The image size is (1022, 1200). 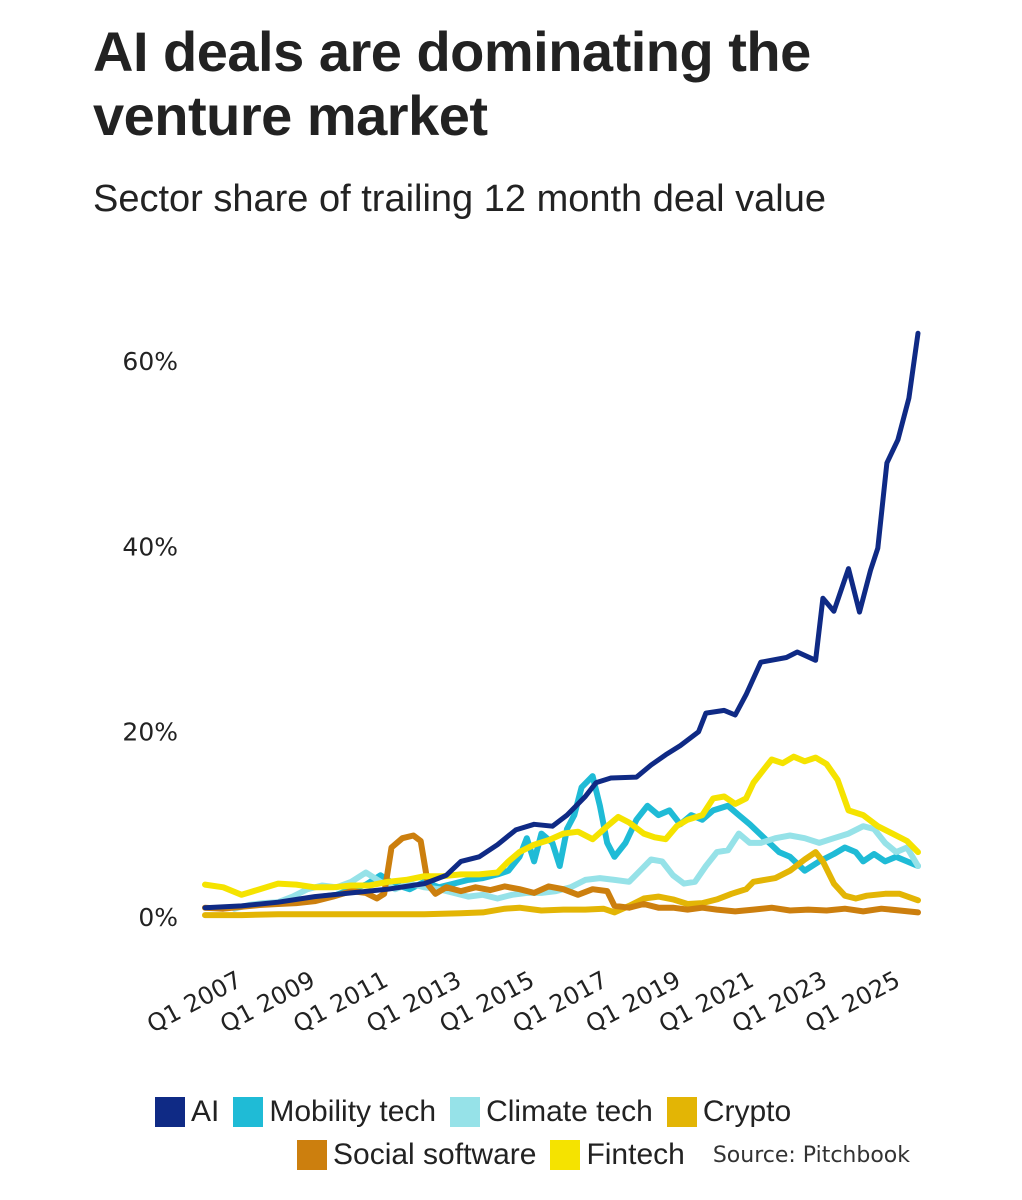 I want to click on legend-item-social-software: Social software, so click(x=416, y=1155).